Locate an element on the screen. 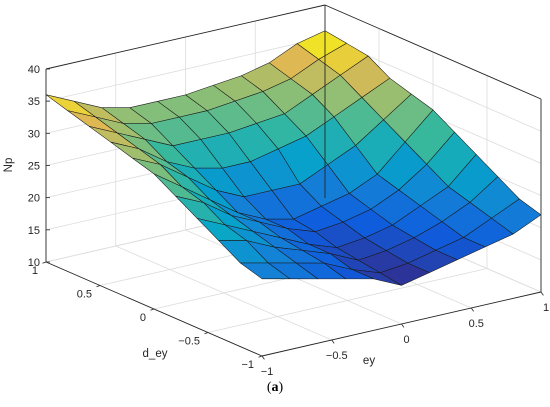 The height and width of the screenshot is (407, 550). z-tick-label: 30 is located at coordinates (34, 134).